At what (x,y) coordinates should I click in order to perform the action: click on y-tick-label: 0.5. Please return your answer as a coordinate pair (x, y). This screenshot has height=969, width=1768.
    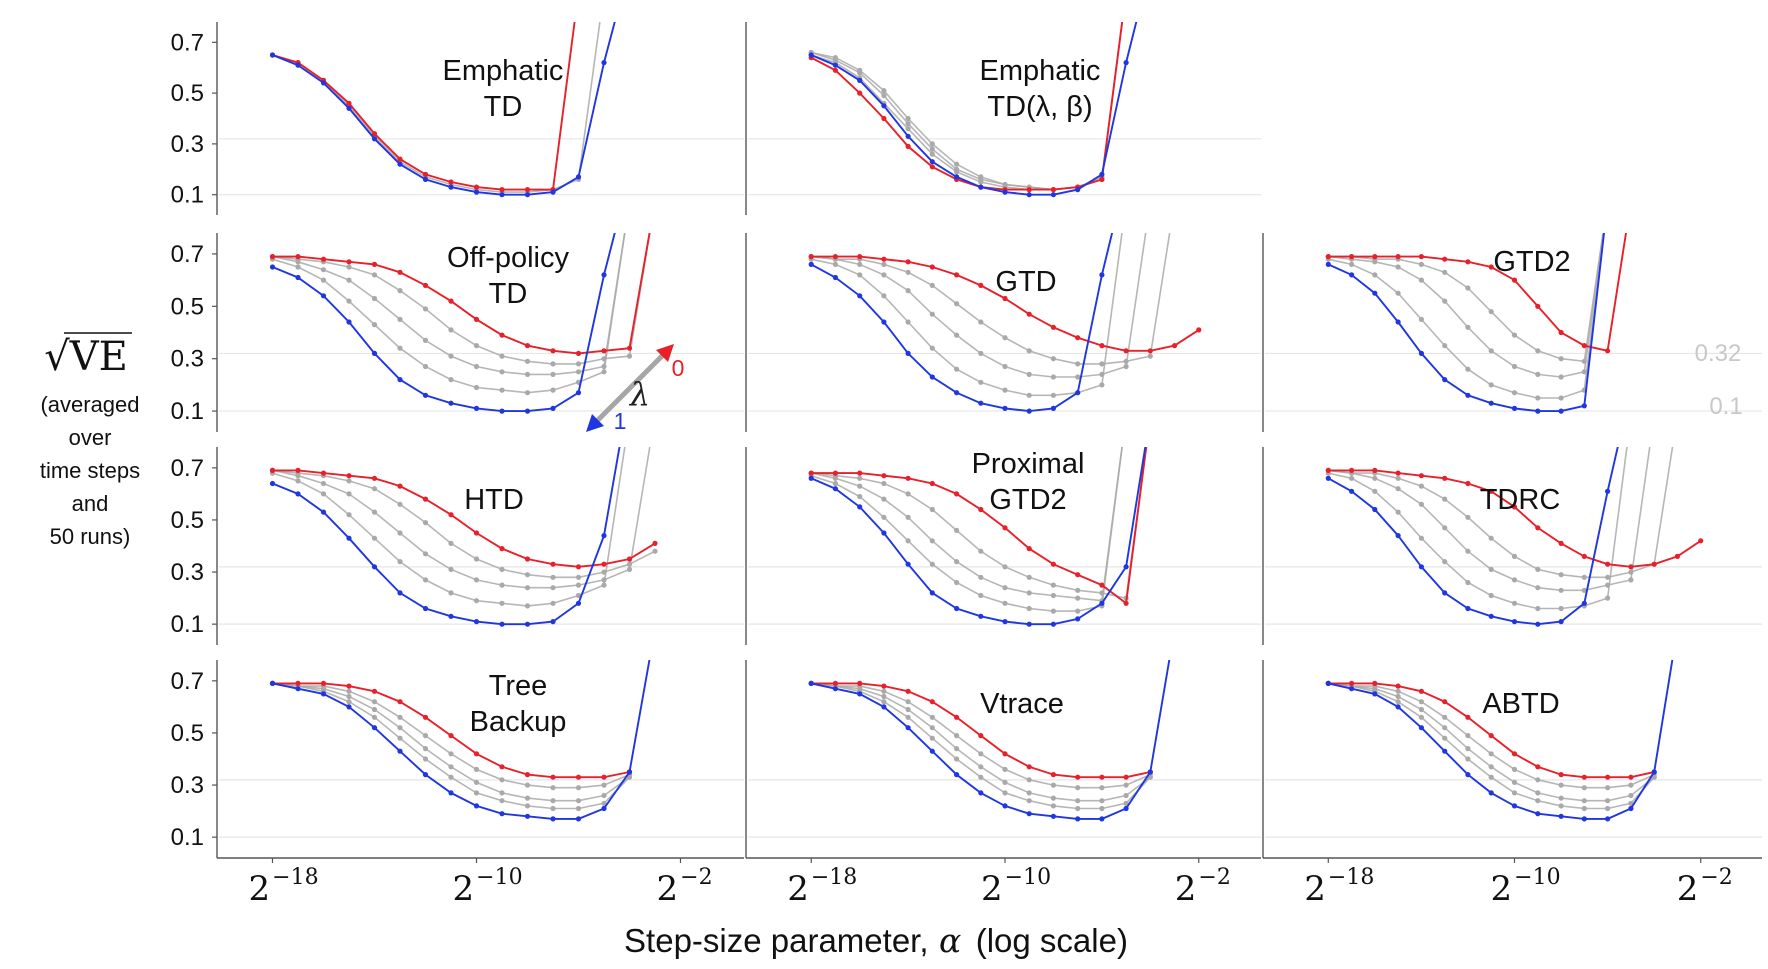
    Looking at the image, I should click on (187, 306).